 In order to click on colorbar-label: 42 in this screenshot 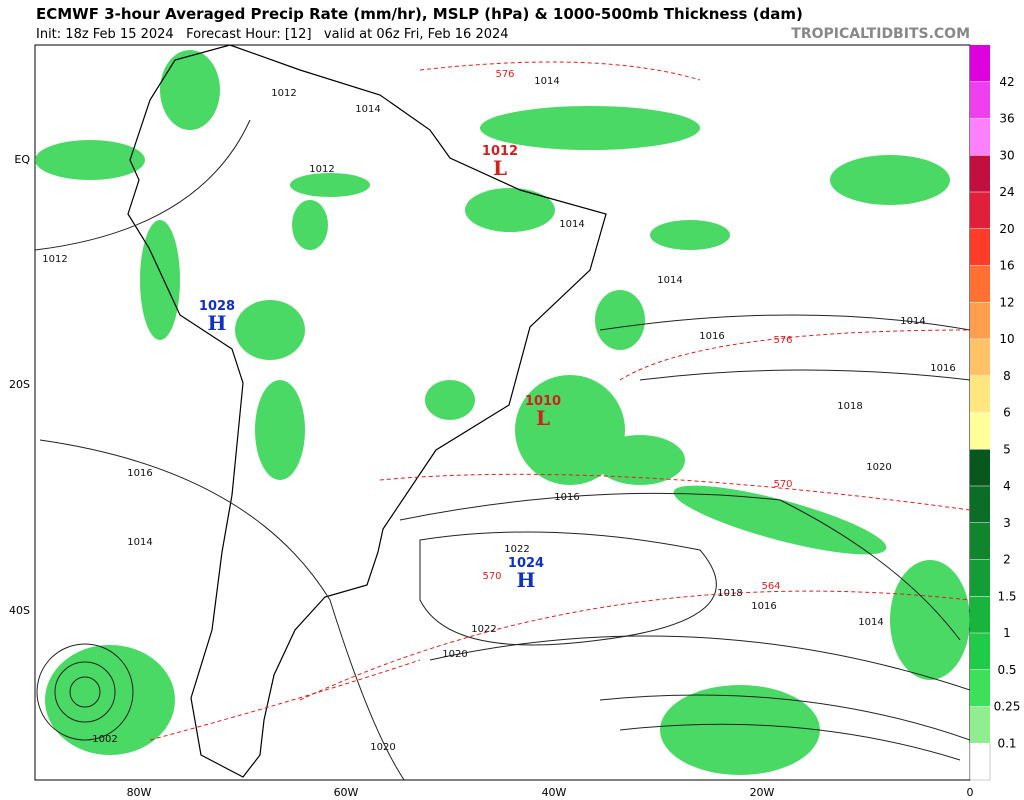, I will do `click(1006, 82)`.